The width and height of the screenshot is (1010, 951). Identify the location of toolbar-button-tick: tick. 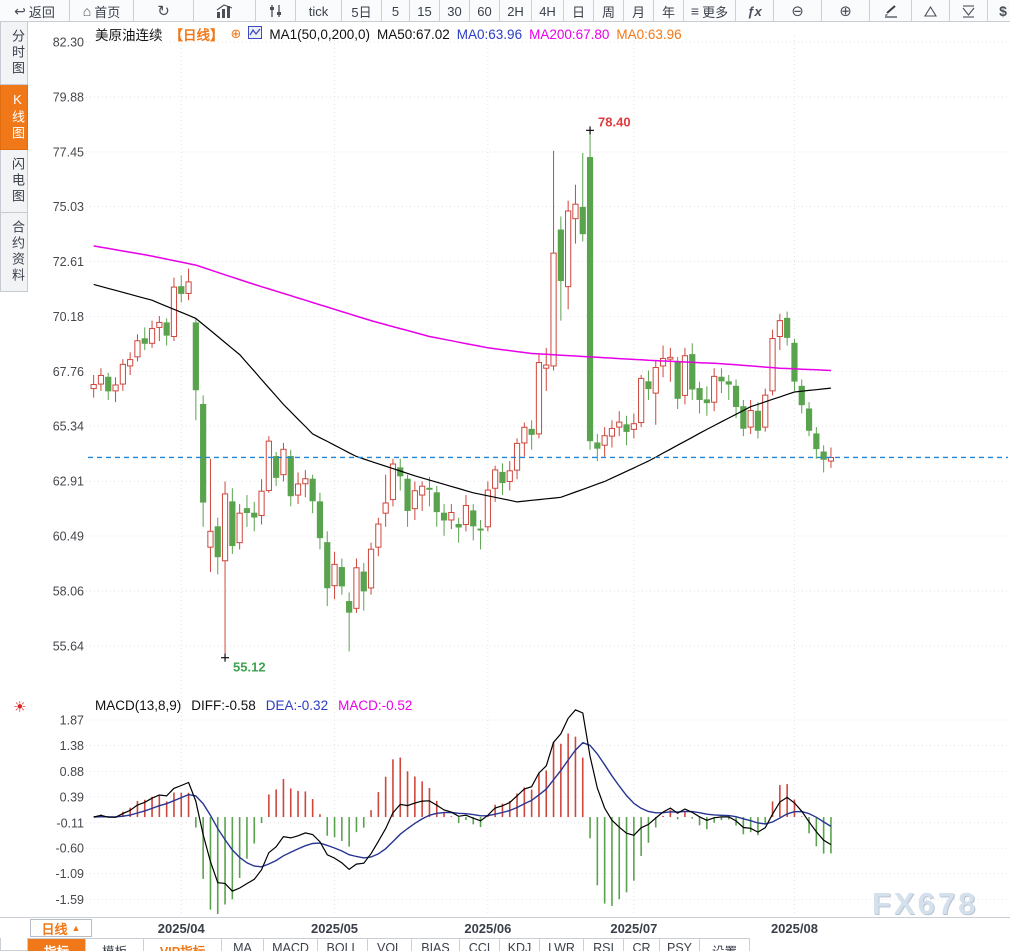
(319, 11).